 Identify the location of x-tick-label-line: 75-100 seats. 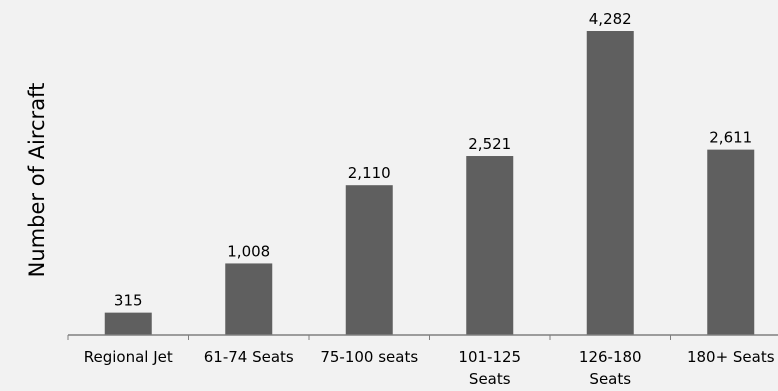
(369, 357).